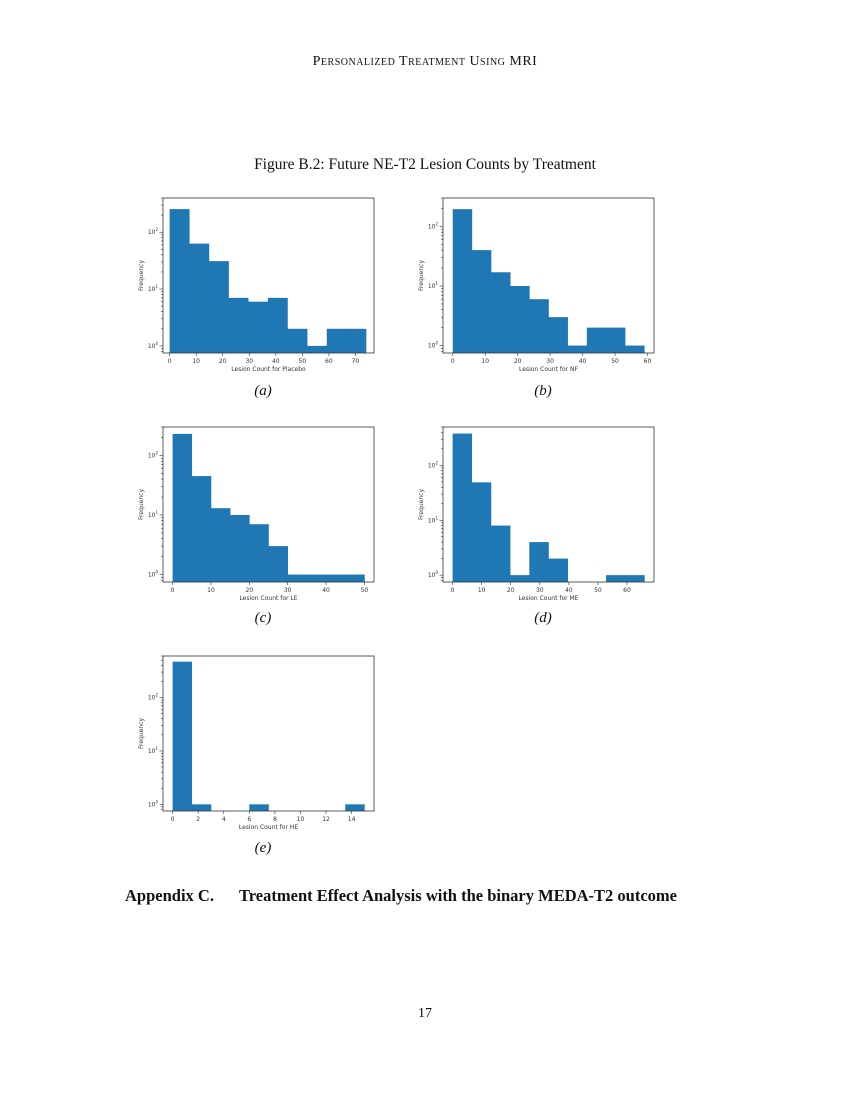 The width and height of the screenshot is (850, 1100). I want to click on x-axis: 0 10 20 30 40 50 60 70, so click(264, 359).